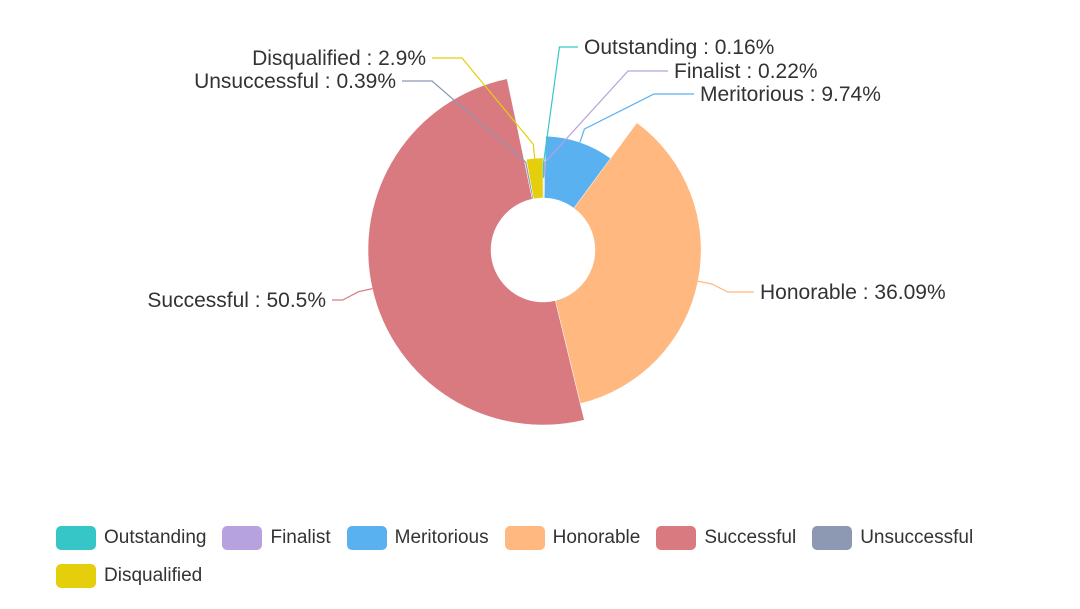  Describe the element at coordinates (596, 537) in the screenshot. I see `legend-label: Honorable` at that location.